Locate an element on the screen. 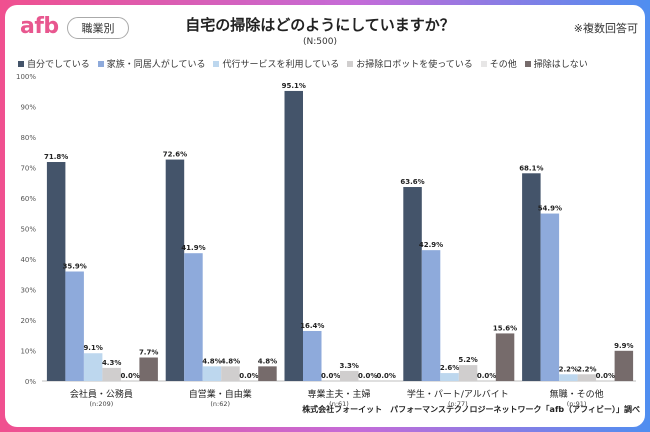  data-label: 3.3% is located at coordinates (349, 366).